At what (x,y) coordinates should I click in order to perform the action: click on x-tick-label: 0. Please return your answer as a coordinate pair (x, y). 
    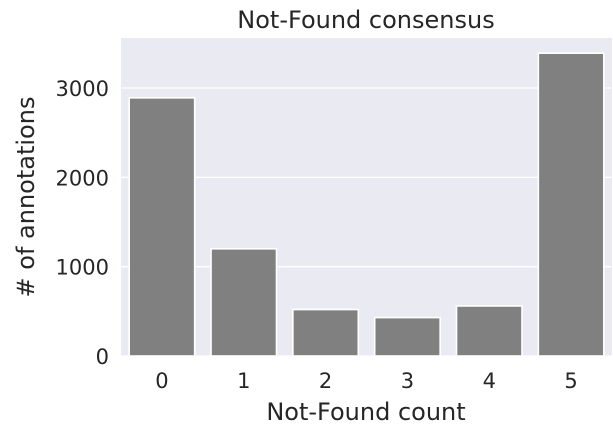
    Looking at the image, I should click on (161, 381).